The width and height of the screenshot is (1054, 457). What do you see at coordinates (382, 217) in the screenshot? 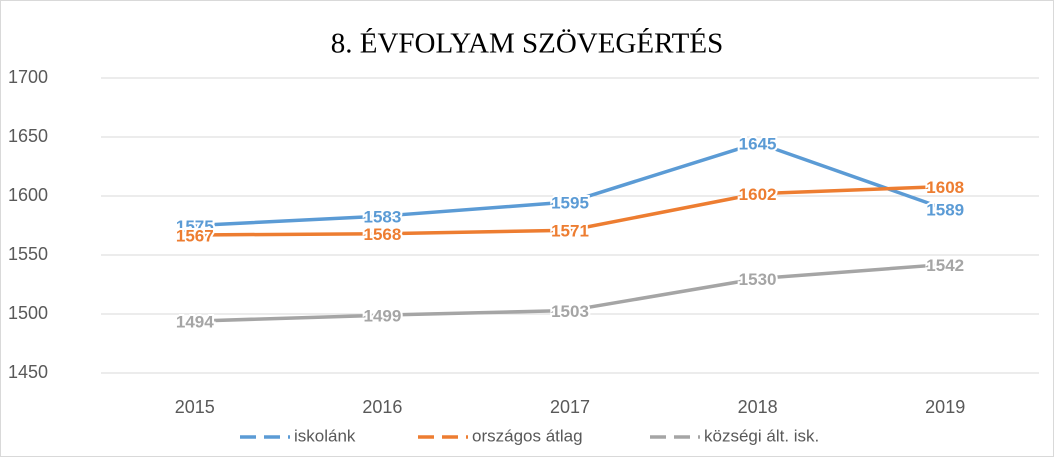
I see `data-label: 1583` at bounding box center [382, 217].